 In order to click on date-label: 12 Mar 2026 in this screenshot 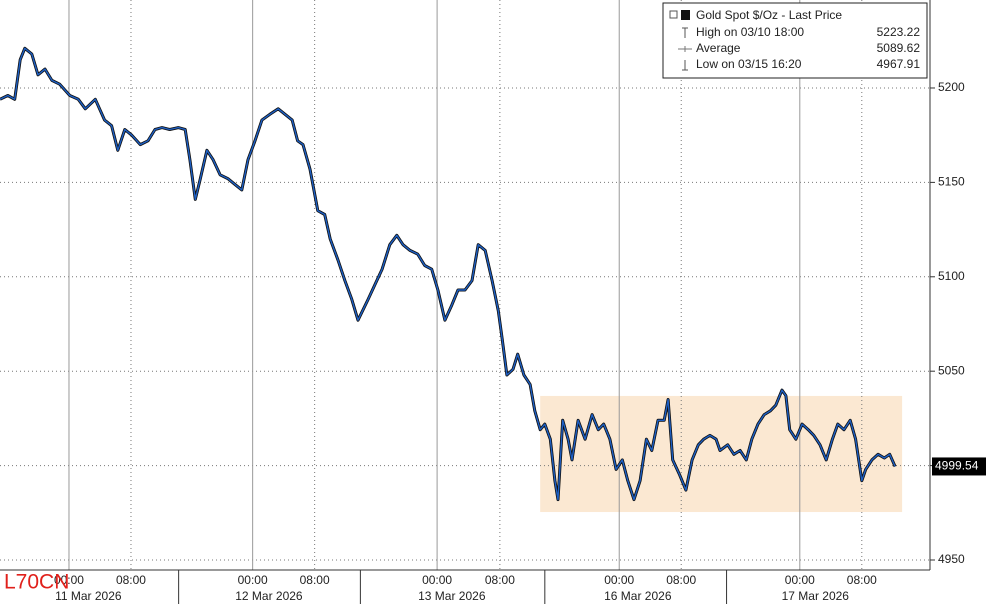, I will do `click(269, 596)`.